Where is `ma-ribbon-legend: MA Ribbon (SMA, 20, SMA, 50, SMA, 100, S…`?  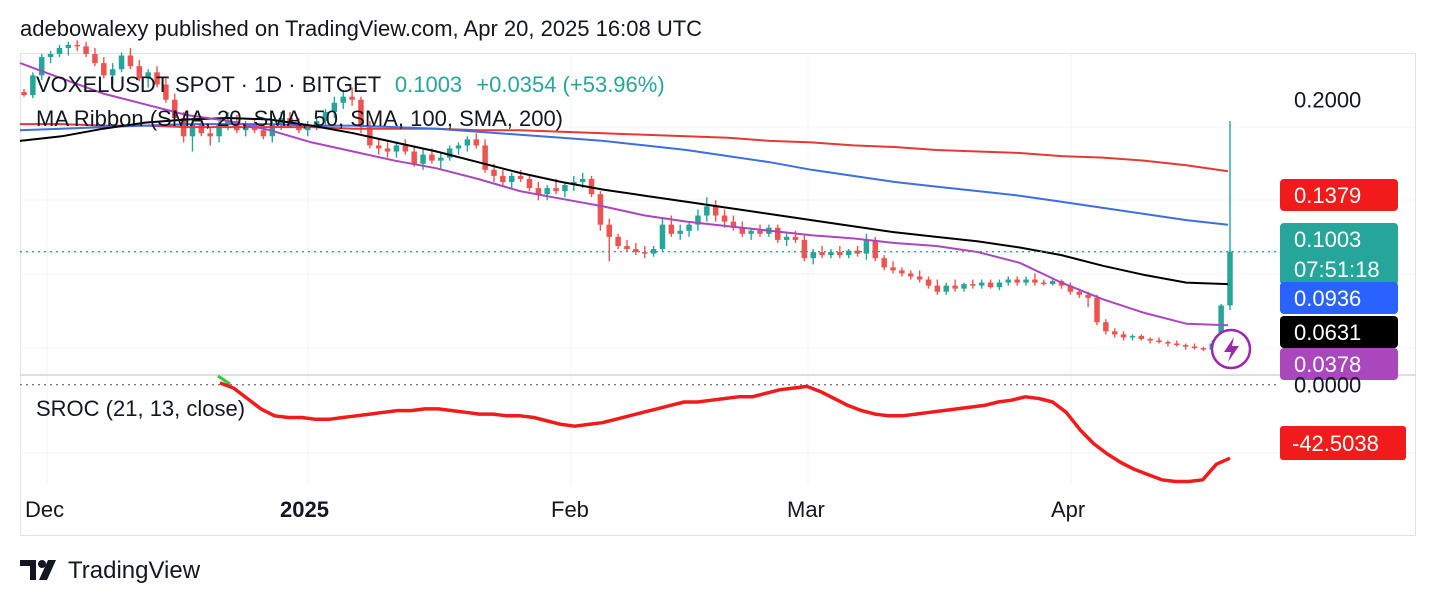 ma-ribbon-legend: MA Ribbon (SMA, 20, SMA, 50, SMA, 100, S… is located at coordinates (299, 119).